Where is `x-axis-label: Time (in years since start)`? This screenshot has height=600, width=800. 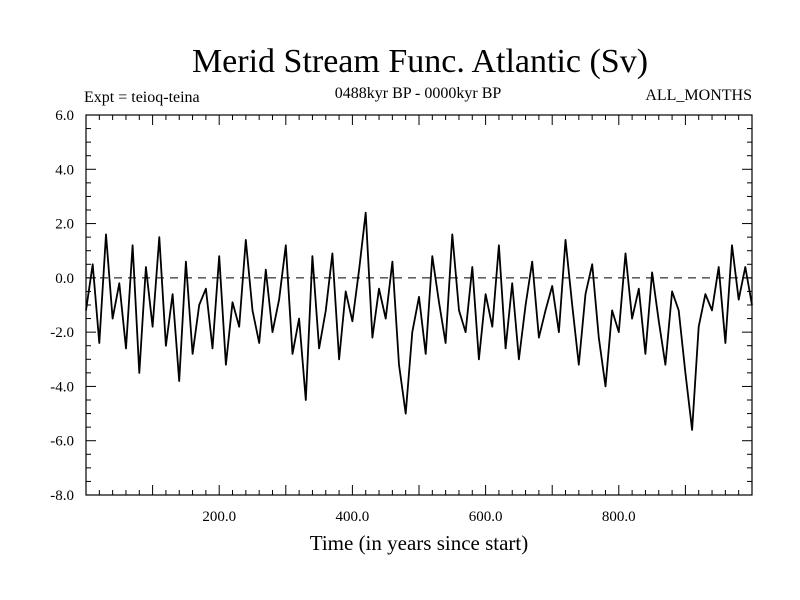 x-axis-label: Time (in years since start) is located at coordinates (419, 543).